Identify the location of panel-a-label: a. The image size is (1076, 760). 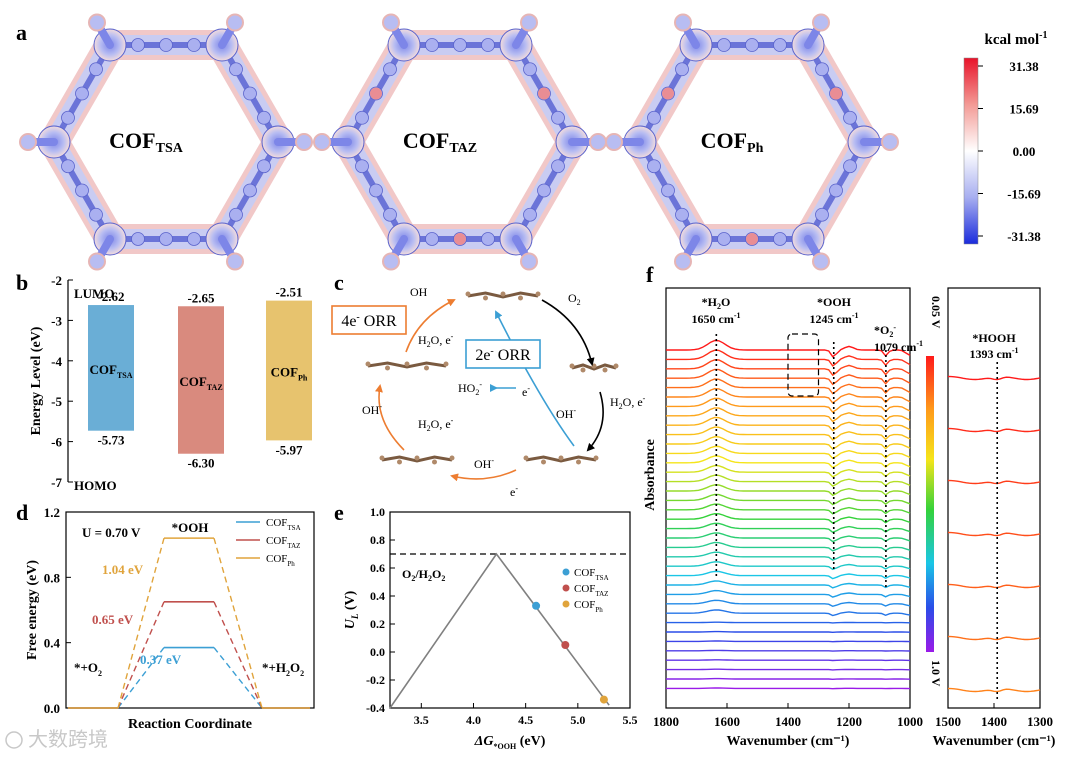
(21, 32).